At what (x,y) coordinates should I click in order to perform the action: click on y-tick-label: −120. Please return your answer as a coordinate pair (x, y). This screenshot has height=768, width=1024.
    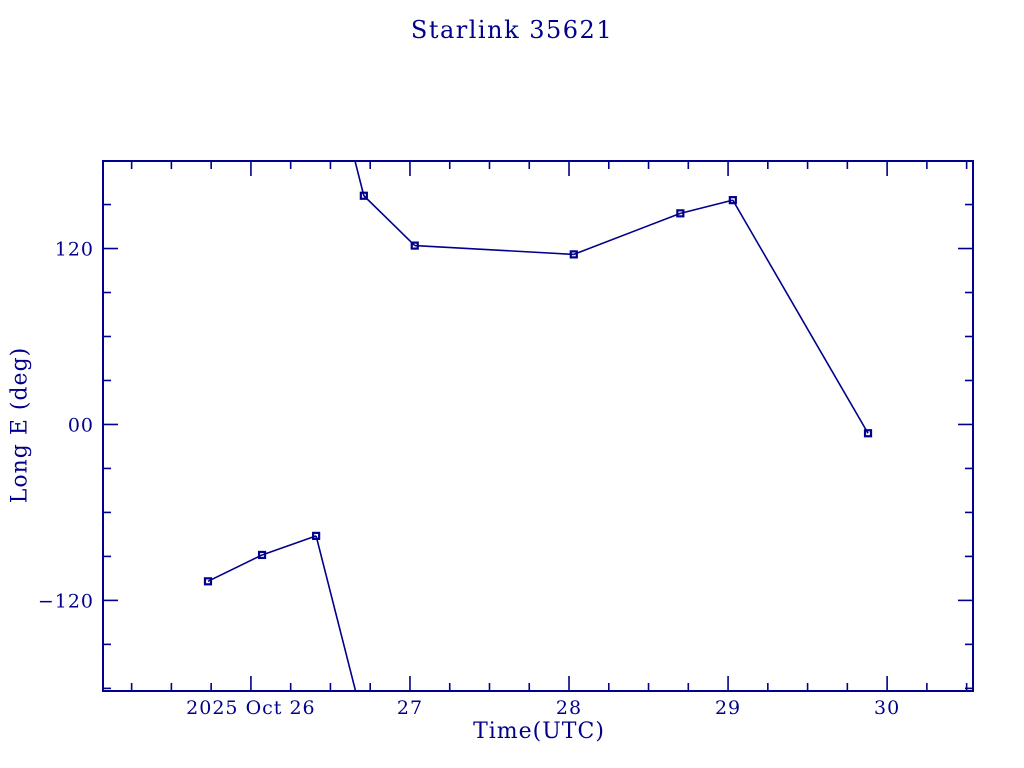
    Looking at the image, I should click on (66, 601).